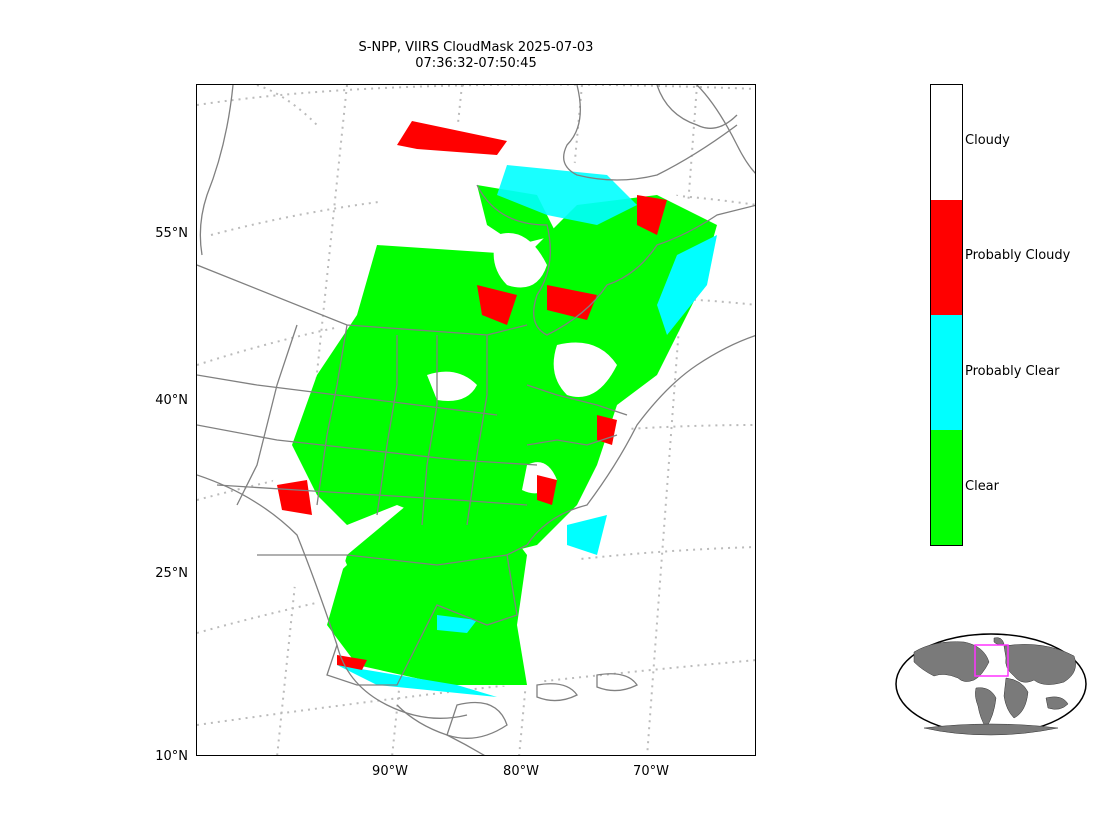 This screenshot has width=1120, height=840. Describe the element at coordinates (521, 771) in the screenshot. I see `lon-label-80w: 80°W` at that location.